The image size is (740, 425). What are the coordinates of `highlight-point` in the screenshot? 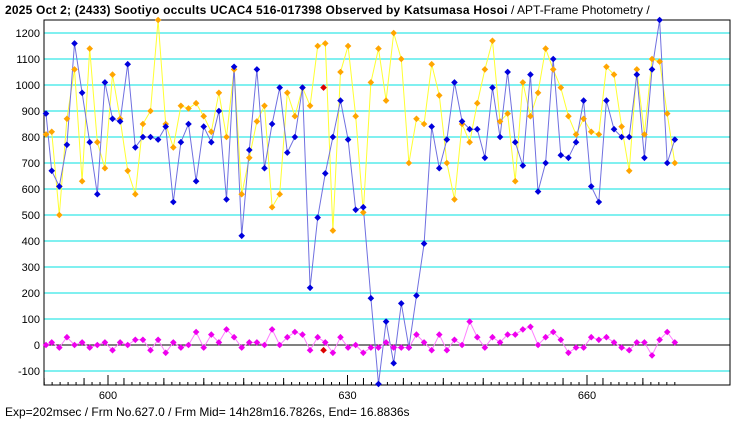 It's located at (323, 87).